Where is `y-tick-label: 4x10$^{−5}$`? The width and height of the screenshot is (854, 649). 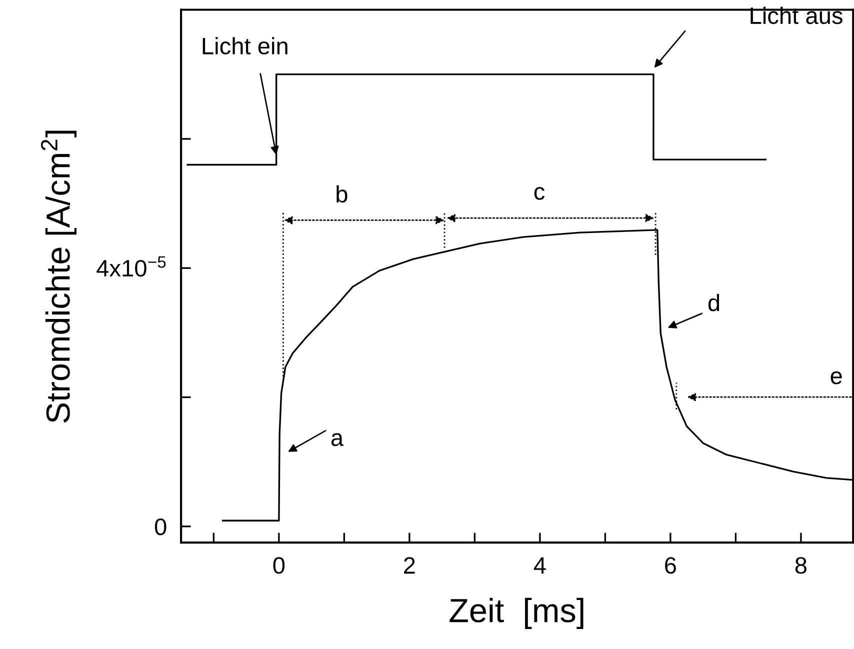 y-tick-label: 4x10$^{−5}$ is located at coordinates (131, 266).